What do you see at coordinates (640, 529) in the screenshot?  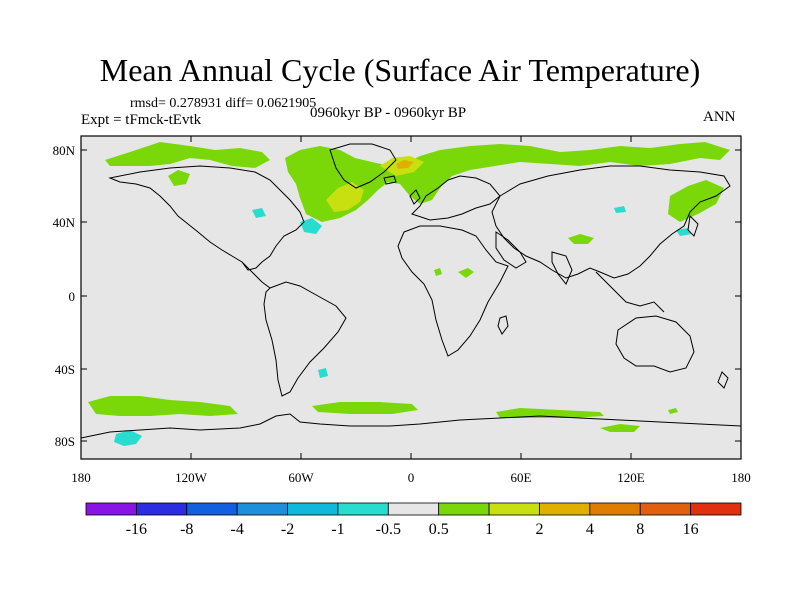 I see `colorbar-label: 8` at bounding box center [640, 529].